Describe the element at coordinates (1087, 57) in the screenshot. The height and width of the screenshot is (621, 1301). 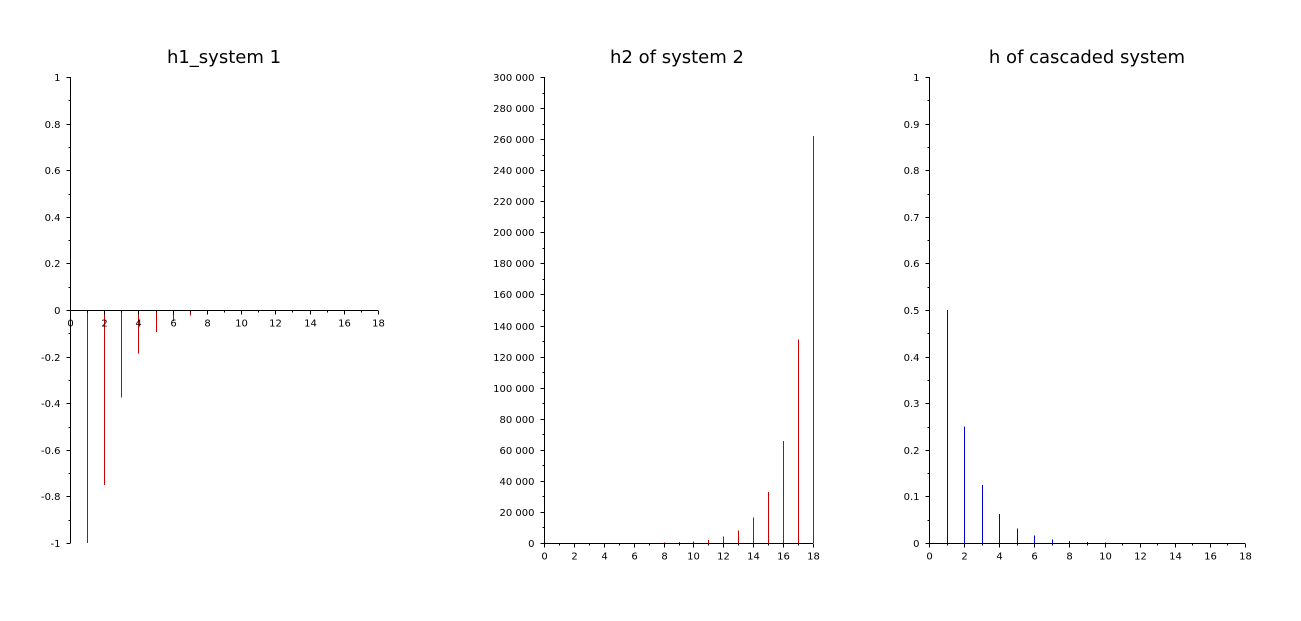
I see `chart-title-cascaded: h of cascaded system` at that location.